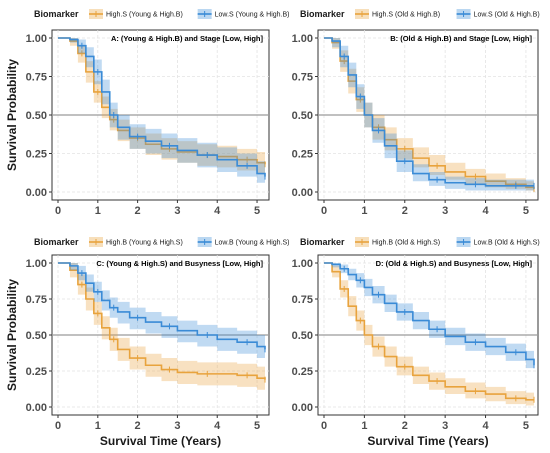 This screenshot has width=550, height=453. Describe the element at coordinates (144, 15) in the screenshot. I see `legend-label: High.S (Young & High.B)` at that location.